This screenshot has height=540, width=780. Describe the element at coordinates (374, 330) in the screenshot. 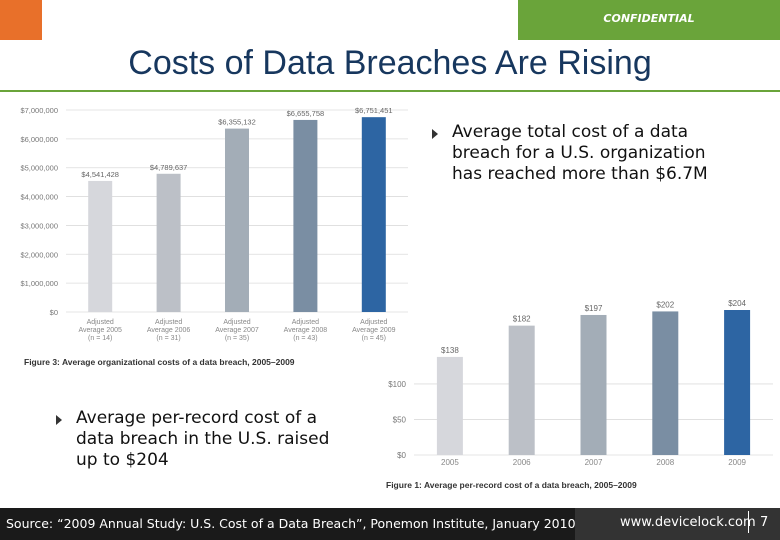

I see `chart1-category-label: Average 2009` at that location.